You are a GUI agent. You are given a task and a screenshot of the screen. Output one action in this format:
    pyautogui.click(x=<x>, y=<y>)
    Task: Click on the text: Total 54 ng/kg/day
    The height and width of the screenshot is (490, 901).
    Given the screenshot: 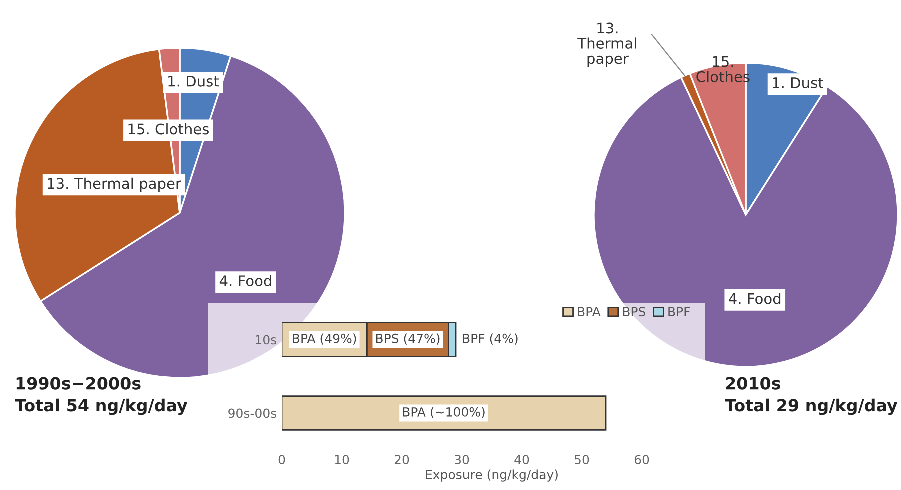 What is the action you would take?
    pyautogui.click(x=101, y=407)
    